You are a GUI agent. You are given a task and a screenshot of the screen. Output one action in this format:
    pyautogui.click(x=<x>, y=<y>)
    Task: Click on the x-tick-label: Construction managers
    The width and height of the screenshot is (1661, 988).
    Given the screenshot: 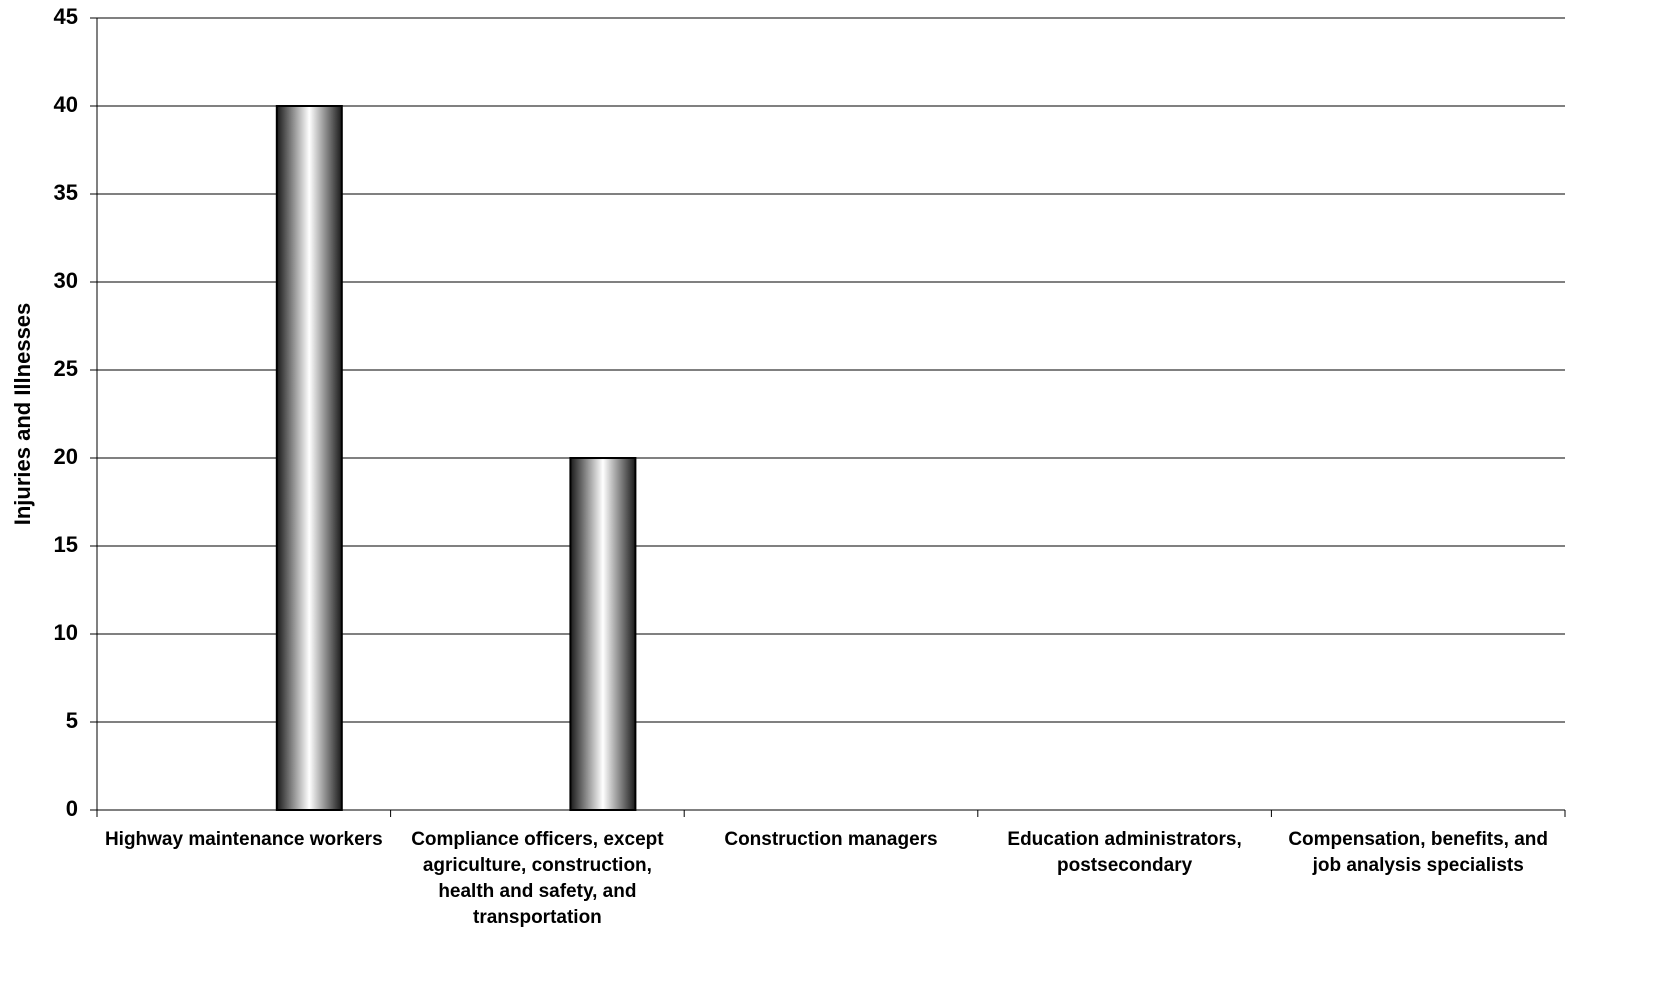 What is the action you would take?
    pyautogui.click(x=831, y=839)
    